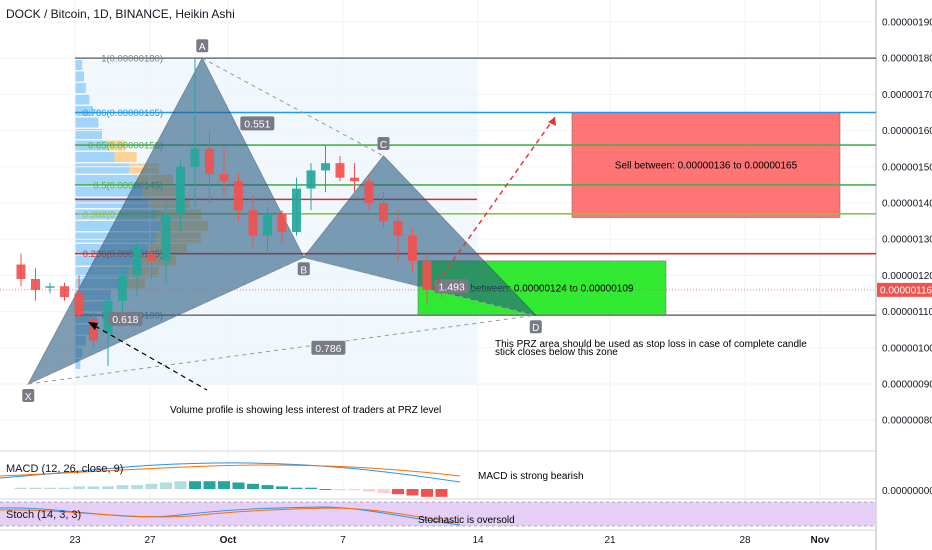  Describe the element at coordinates (542, 289) in the screenshot. I see `buy-zone-label: Buy between: 0.00000124 to 0.00000109` at that location.